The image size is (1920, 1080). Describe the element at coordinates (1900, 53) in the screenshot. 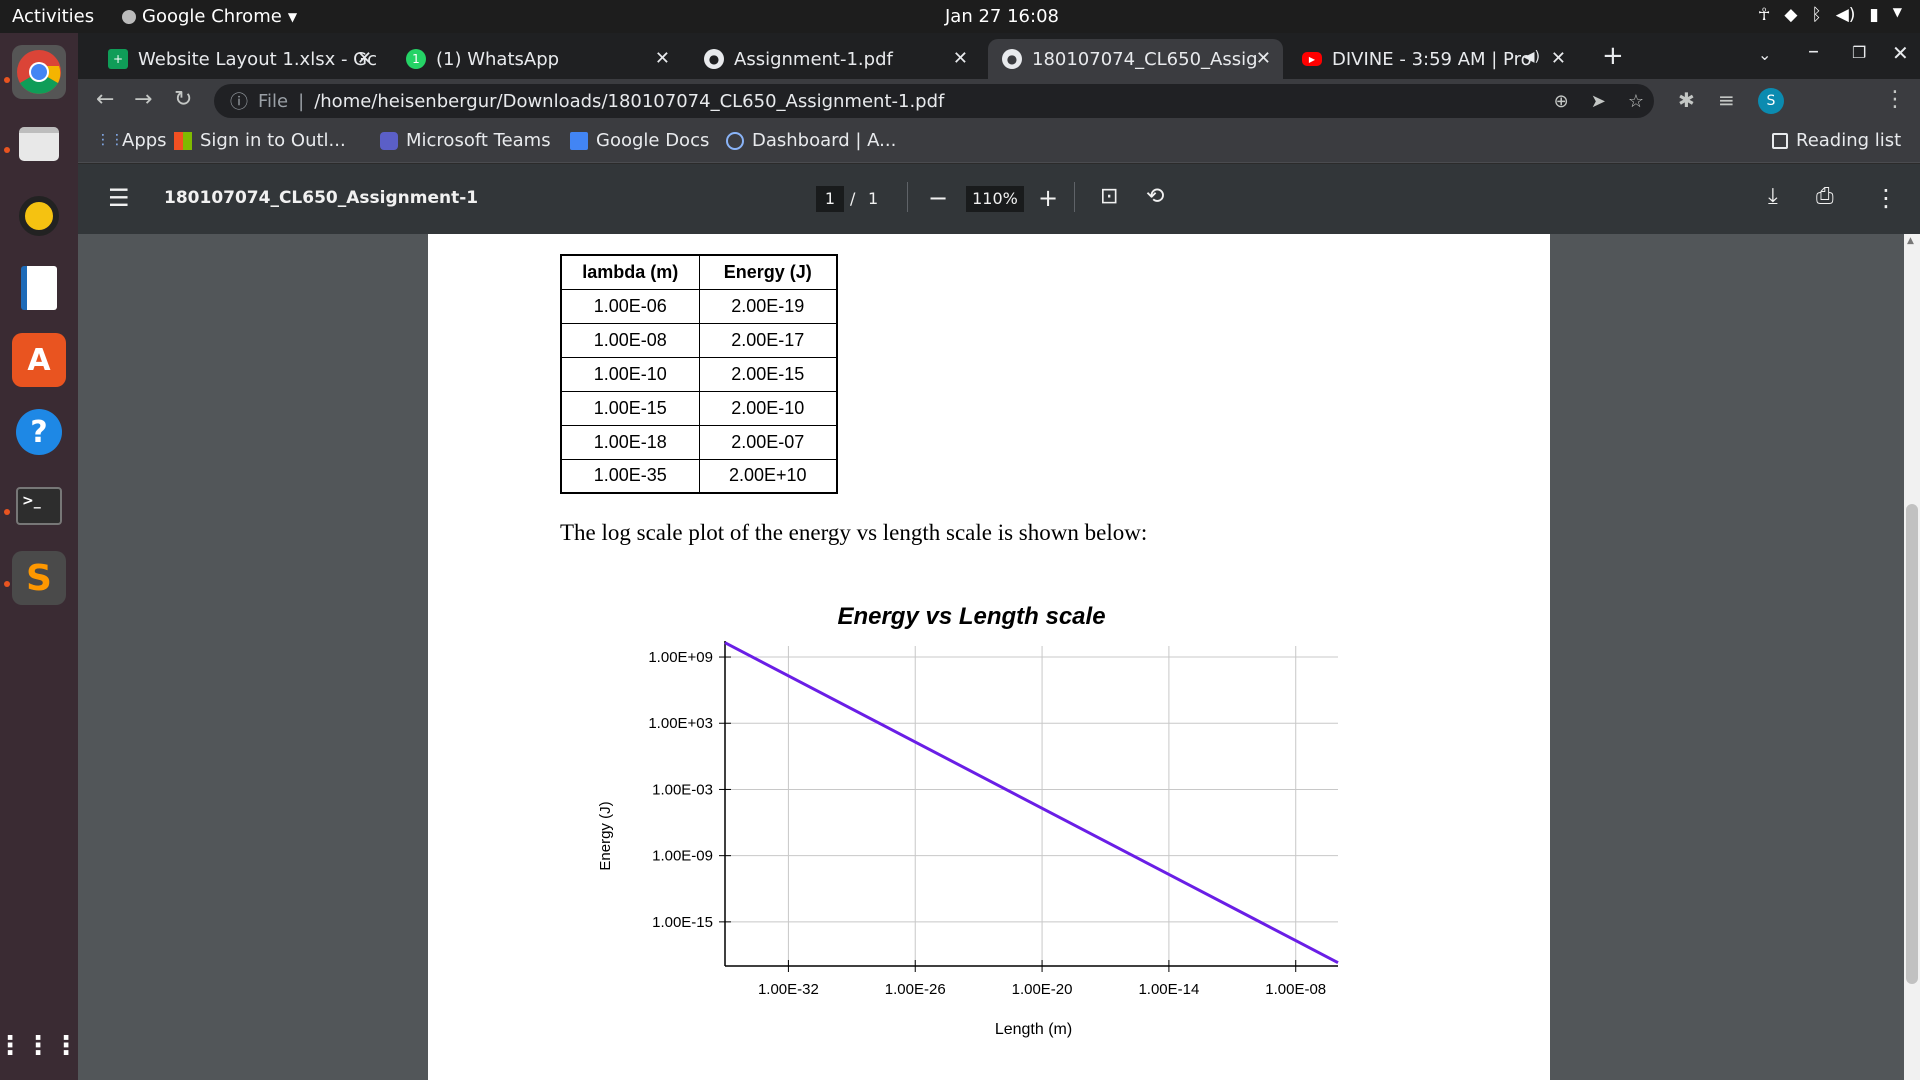

I see `close-window-button: ✕` at that location.